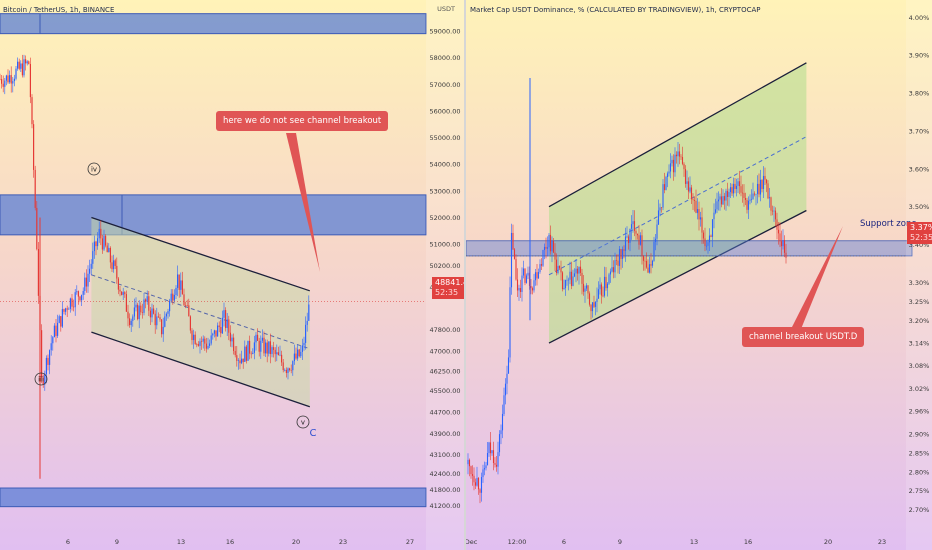 The image size is (932, 550). I want to click on usdtd-ytick-2.85: 2.85%, so click(919, 453).